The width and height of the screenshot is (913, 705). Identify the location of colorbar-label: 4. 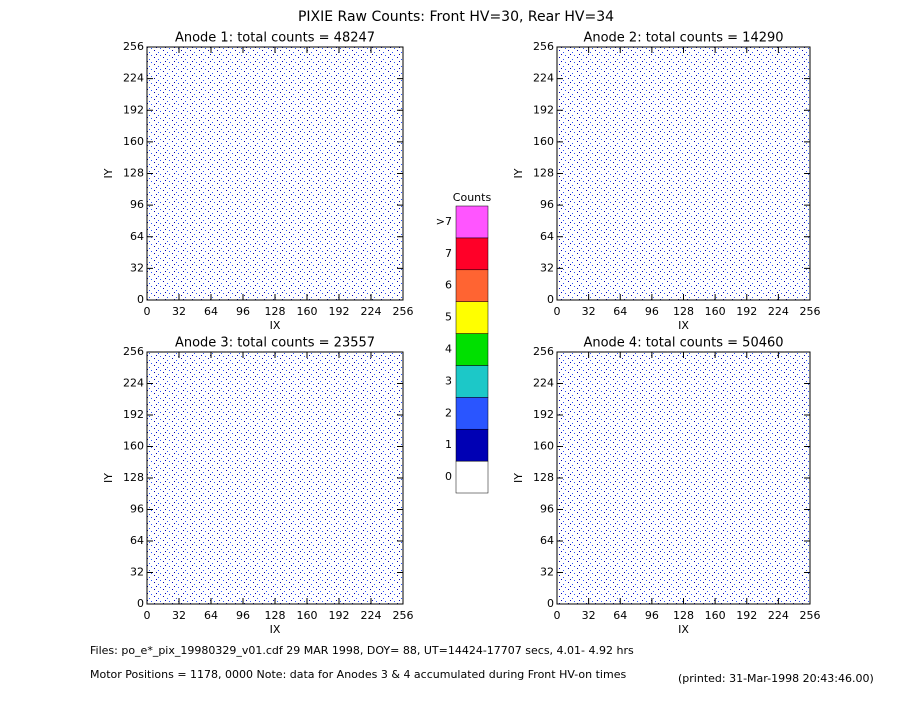
(448, 349).